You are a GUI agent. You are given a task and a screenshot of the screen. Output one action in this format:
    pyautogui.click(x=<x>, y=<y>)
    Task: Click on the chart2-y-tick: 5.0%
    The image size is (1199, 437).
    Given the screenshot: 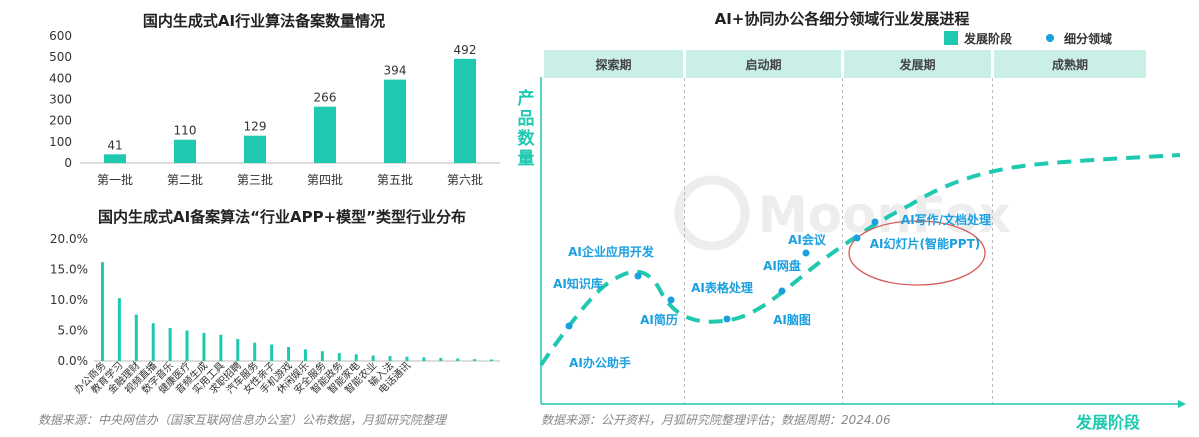 What is the action you would take?
    pyautogui.click(x=73, y=331)
    